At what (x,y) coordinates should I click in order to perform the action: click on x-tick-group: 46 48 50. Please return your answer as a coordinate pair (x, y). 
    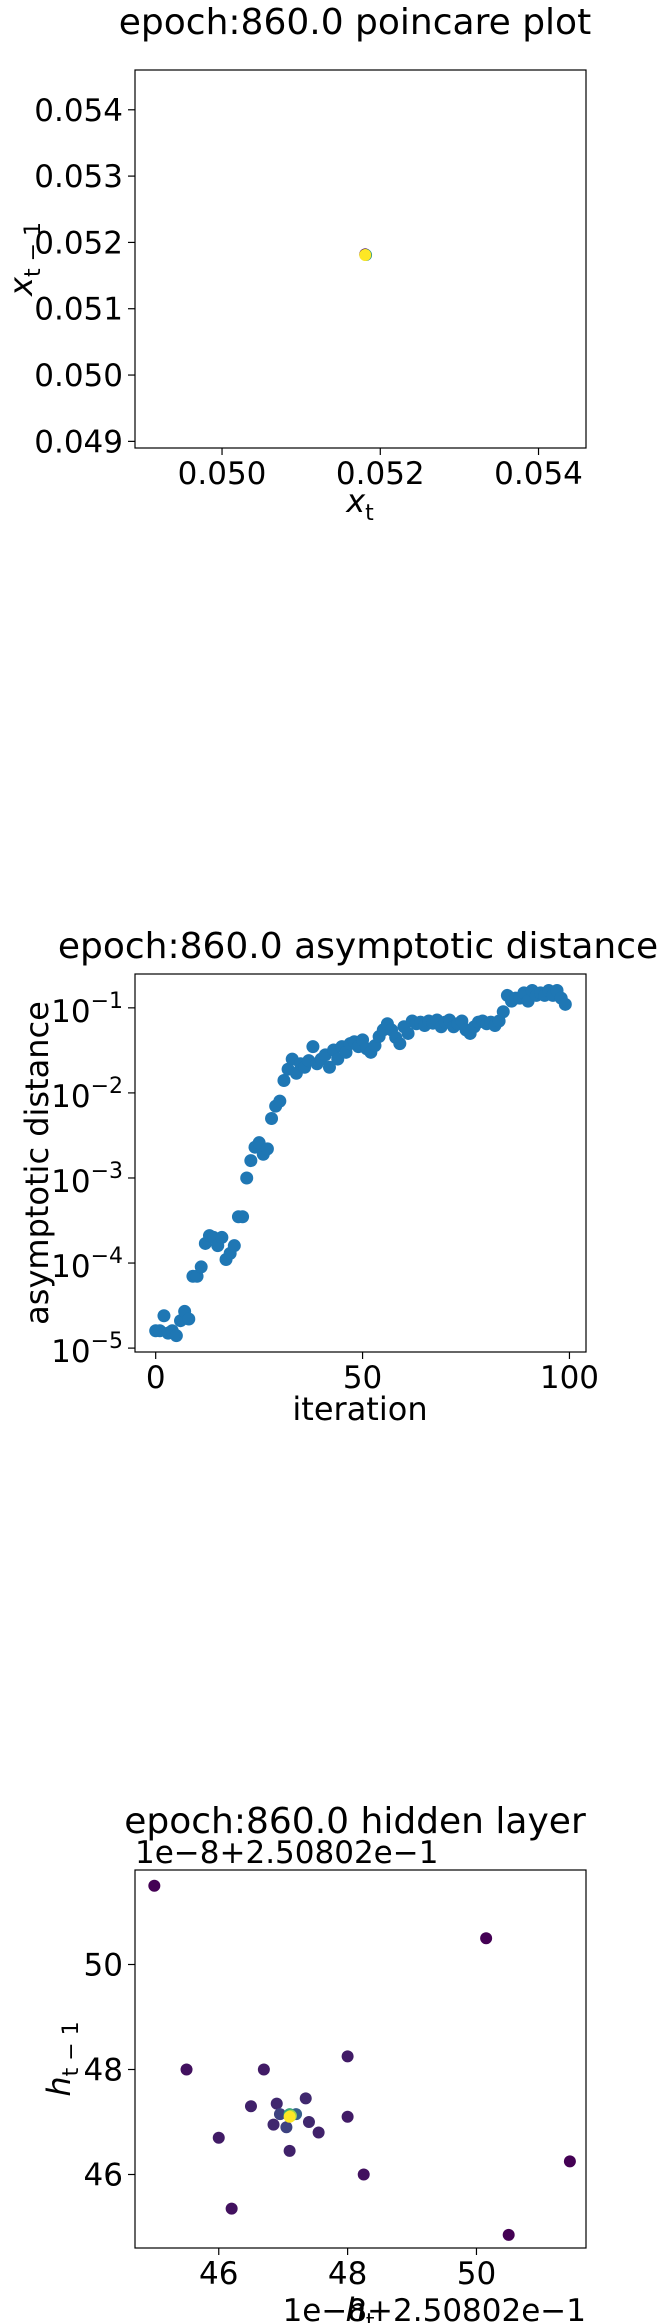
    Looking at the image, I should click on (347, 2270).